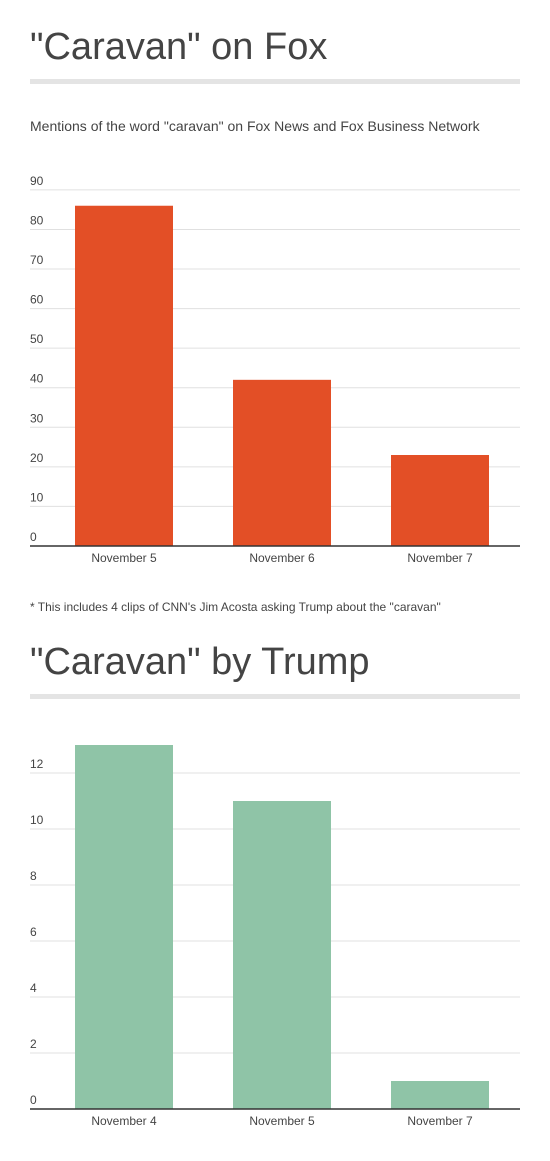  What do you see at coordinates (33, 1100) in the screenshot?
I see `chart2-y-tick-label: 0` at bounding box center [33, 1100].